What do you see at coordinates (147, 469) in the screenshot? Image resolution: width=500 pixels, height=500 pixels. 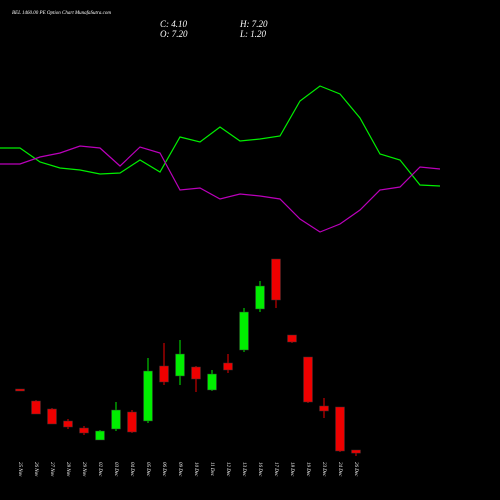 I see `x-tick-label: 05 Dec` at bounding box center [147, 469].